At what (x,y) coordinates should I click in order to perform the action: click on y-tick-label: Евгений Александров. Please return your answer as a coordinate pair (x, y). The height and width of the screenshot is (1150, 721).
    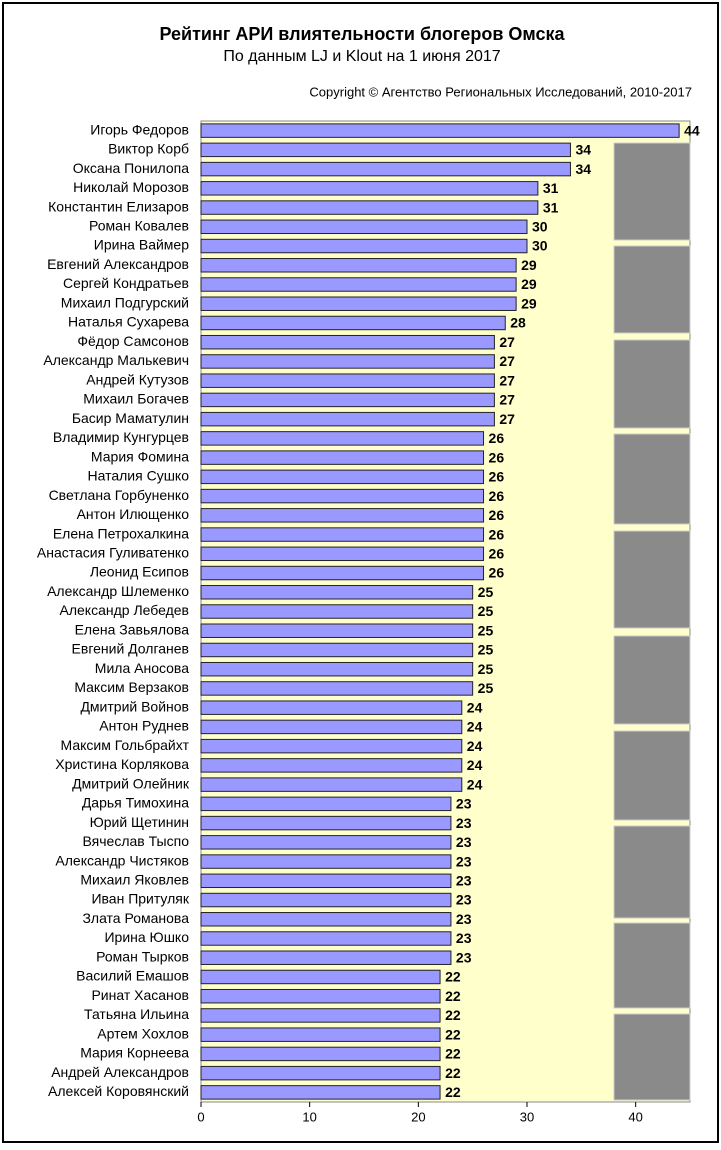
    Looking at the image, I should click on (118, 264).